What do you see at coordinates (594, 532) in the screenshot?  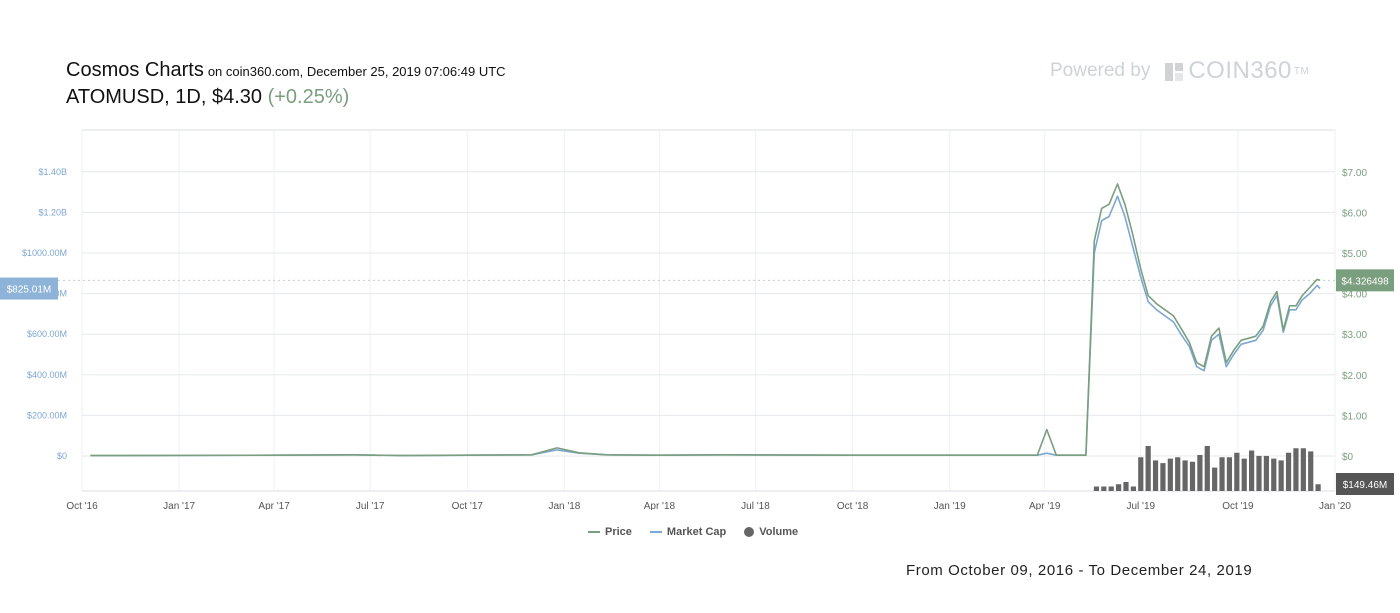 I see `price-legend-swatch` at bounding box center [594, 532].